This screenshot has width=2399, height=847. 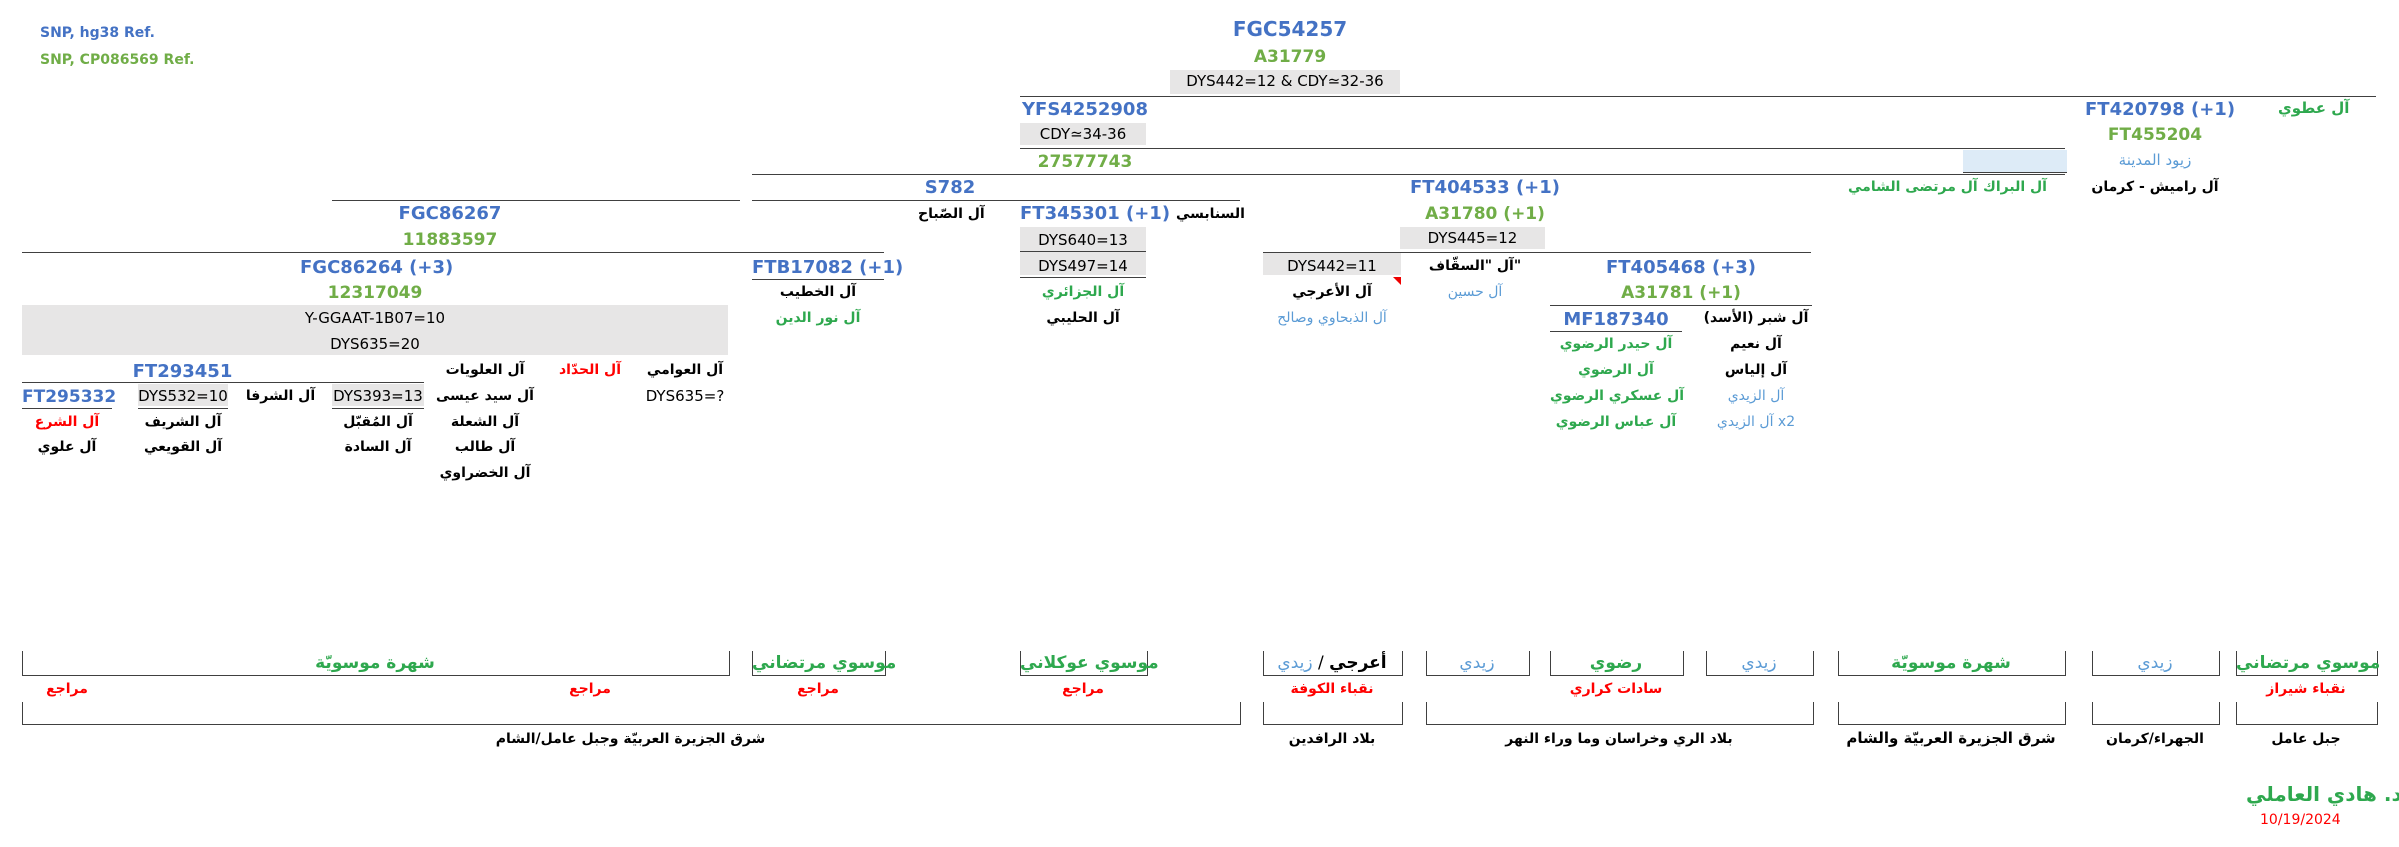 I want to click on str-dys532: DYS532=10, so click(x=183, y=396).